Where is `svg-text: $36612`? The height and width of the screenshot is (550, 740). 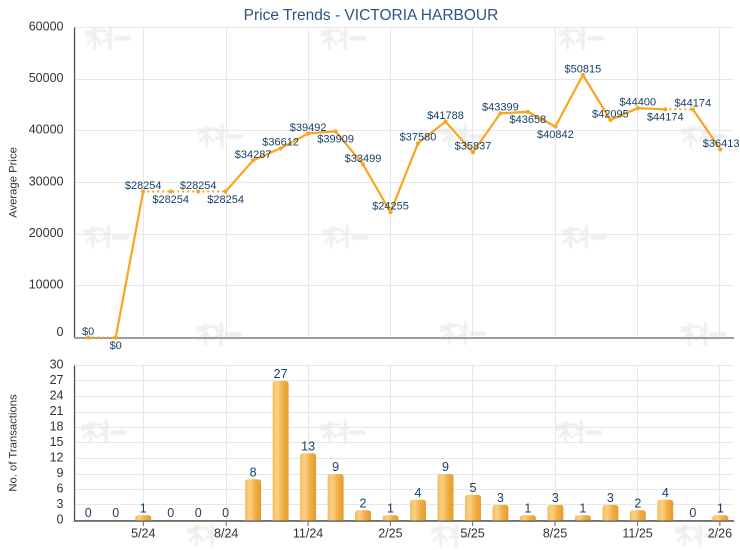 svg-text: $36612 is located at coordinates (280, 143).